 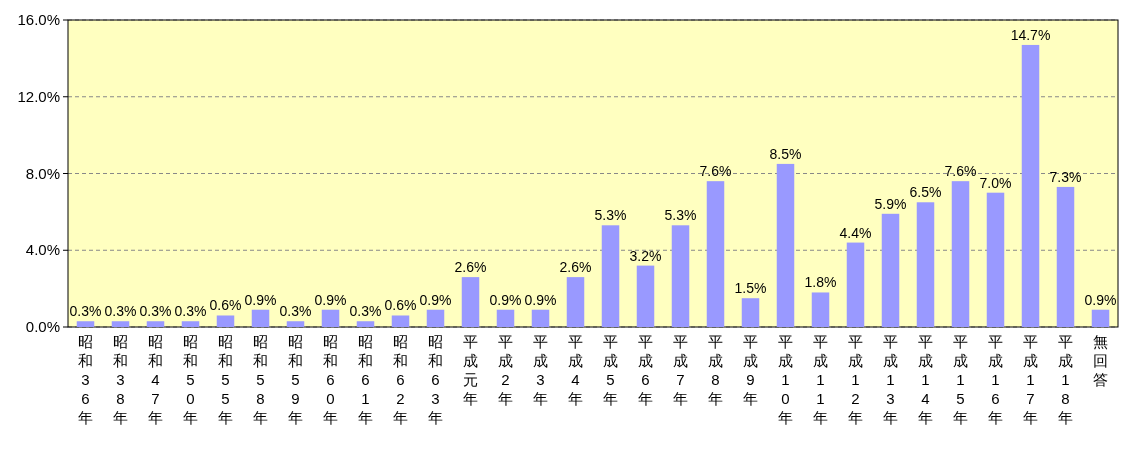 What do you see at coordinates (820, 379) in the screenshot?
I see `x-tick-label: 平成11年` at bounding box center [820, 379].